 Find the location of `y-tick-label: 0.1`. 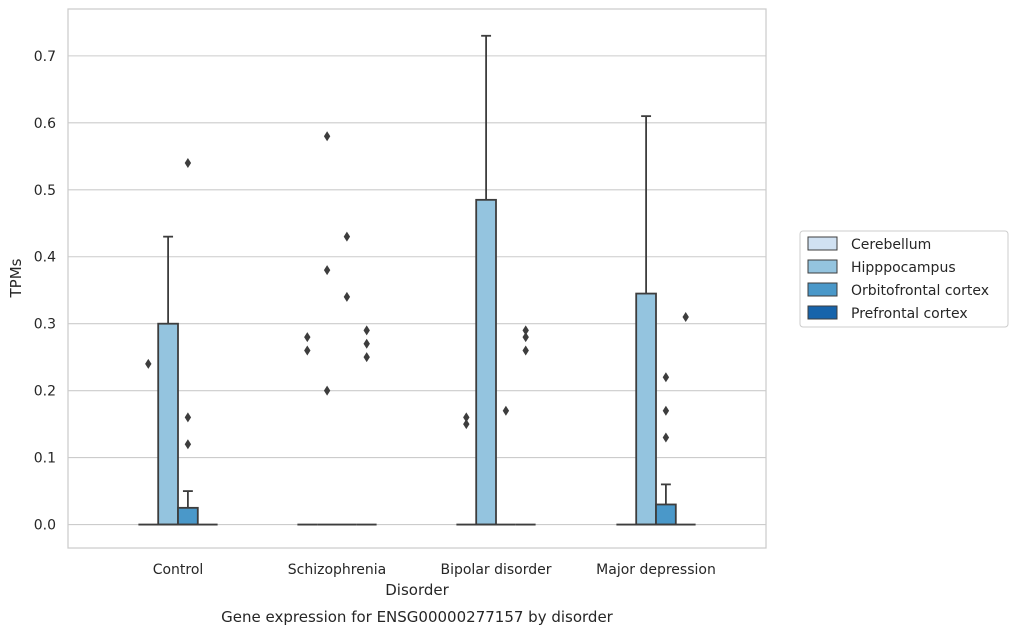

y-tick-label: 0.1 is located at coordinates (45, 459).